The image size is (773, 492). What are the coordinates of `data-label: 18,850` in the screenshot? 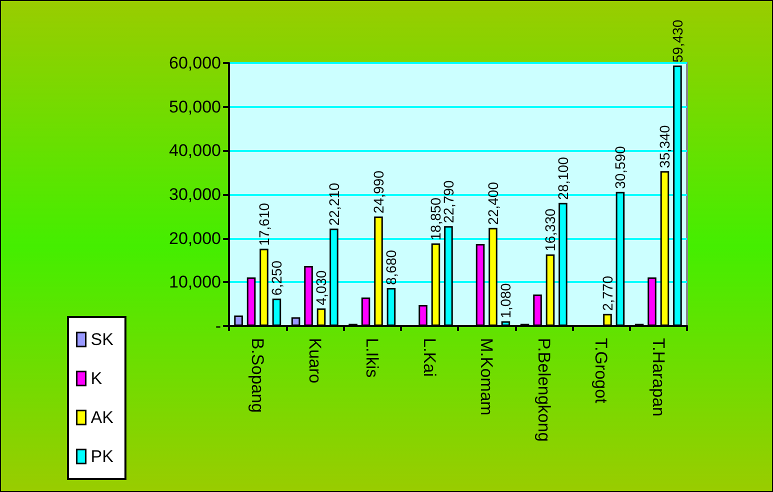 It's located at (436, 218).